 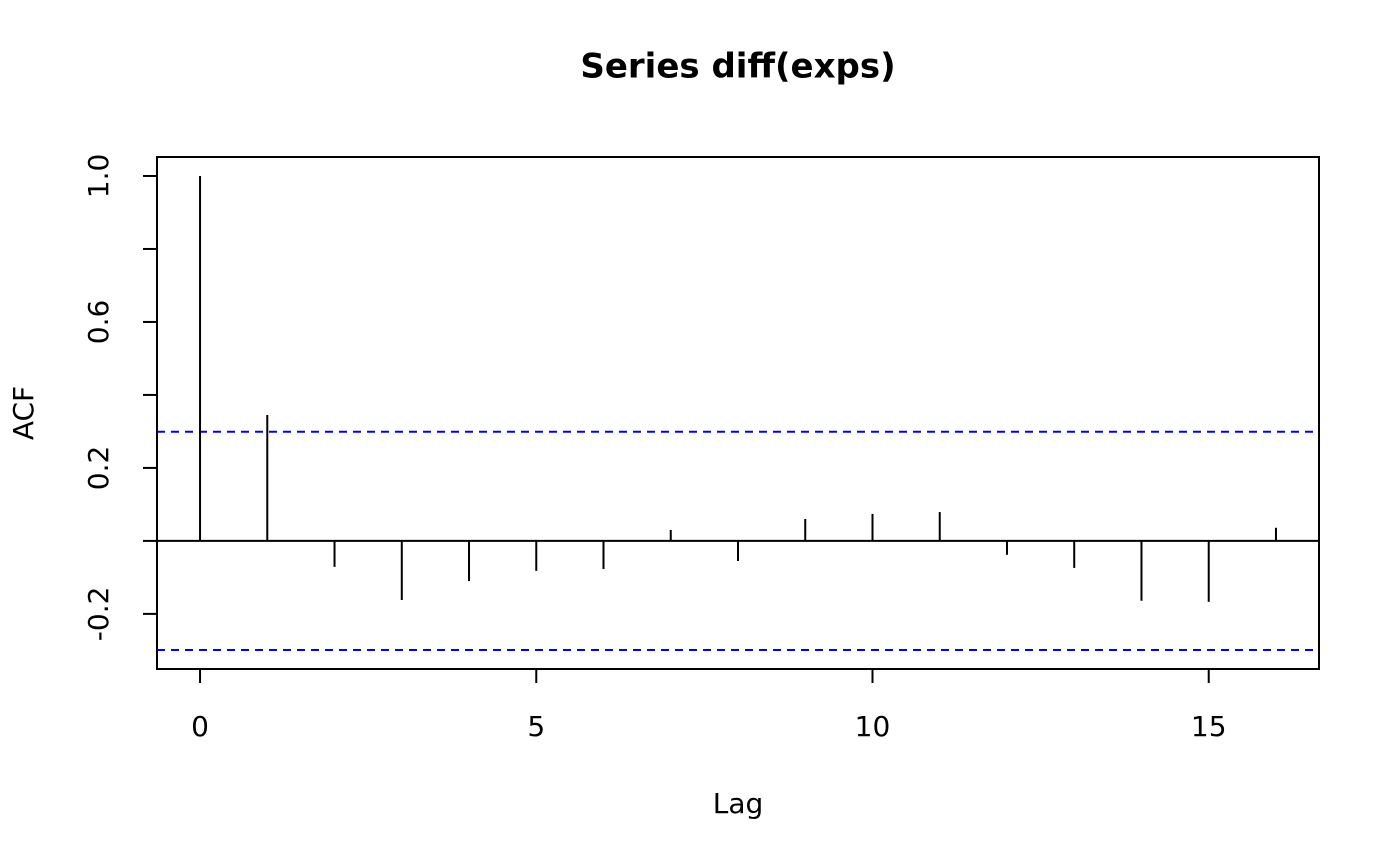 What do you see at coordinates (98, 176) in the screenshot?
I see `y-tick-label: 1.0` at bounding box center [98, 176].